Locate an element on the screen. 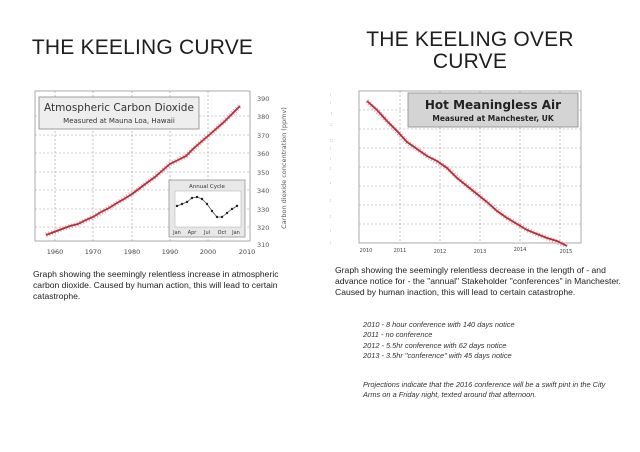 The width and height of the screenshot is (640, 452). right-heading: THE KEELING OVER CURVE is located at coordinates (470, 51).